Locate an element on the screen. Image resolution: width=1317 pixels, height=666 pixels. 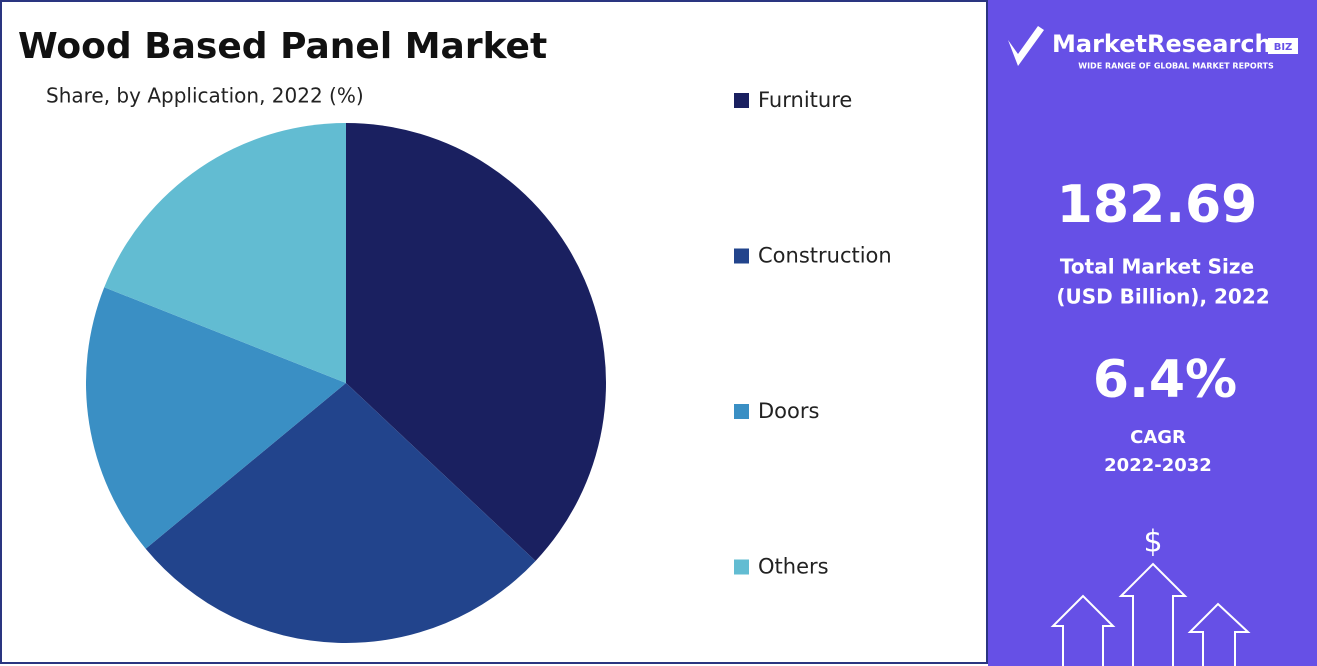
cagr: 6.4% is located at coordinates (1165, 380).